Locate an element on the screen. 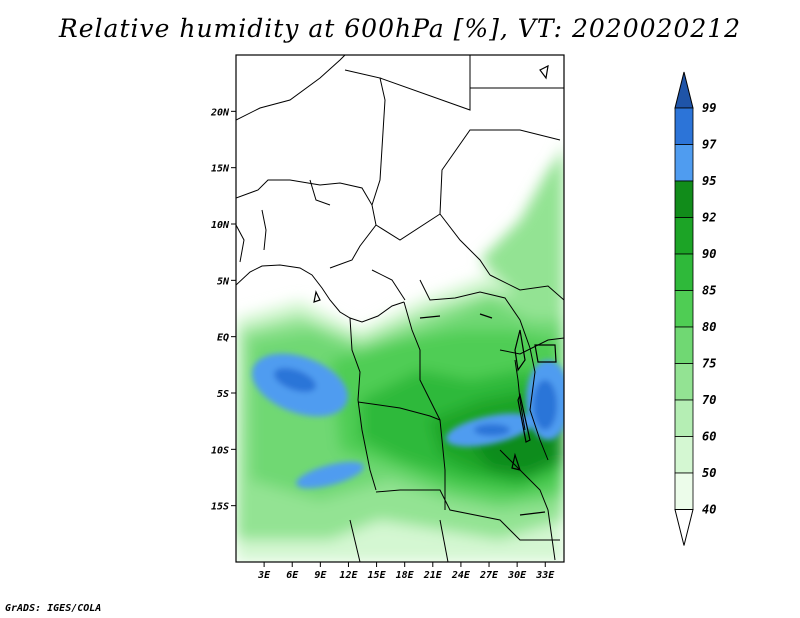  colorbar-label: 97 is located at coordinates (709, 145).